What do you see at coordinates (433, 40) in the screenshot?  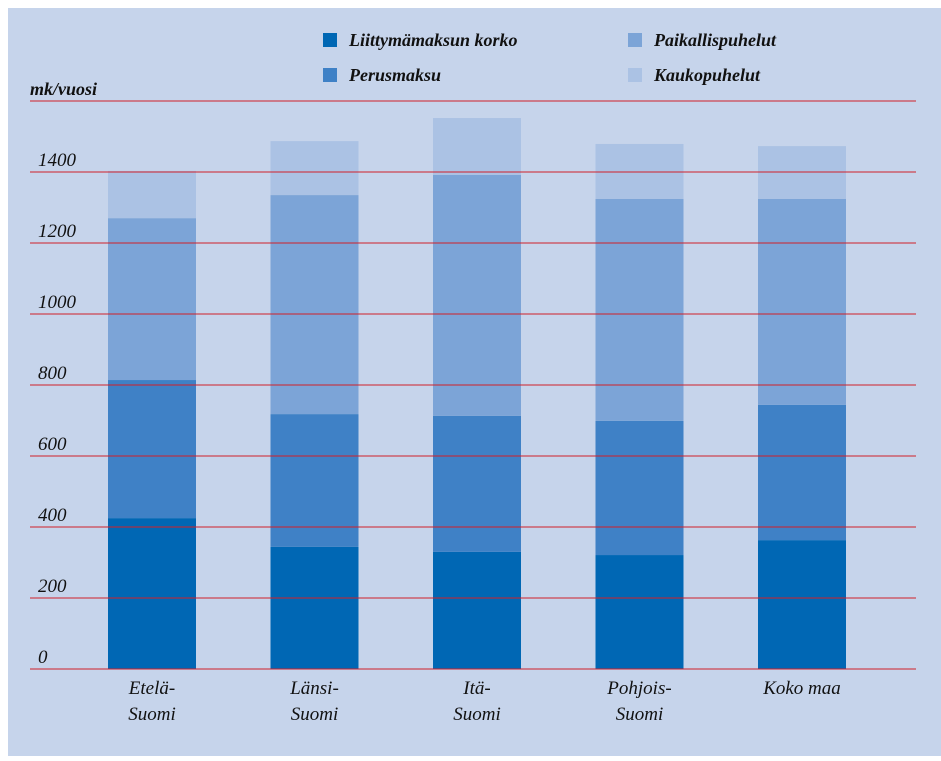 I see `legend-label: Liittymämaksun korko` at bounding box center [433, 40].